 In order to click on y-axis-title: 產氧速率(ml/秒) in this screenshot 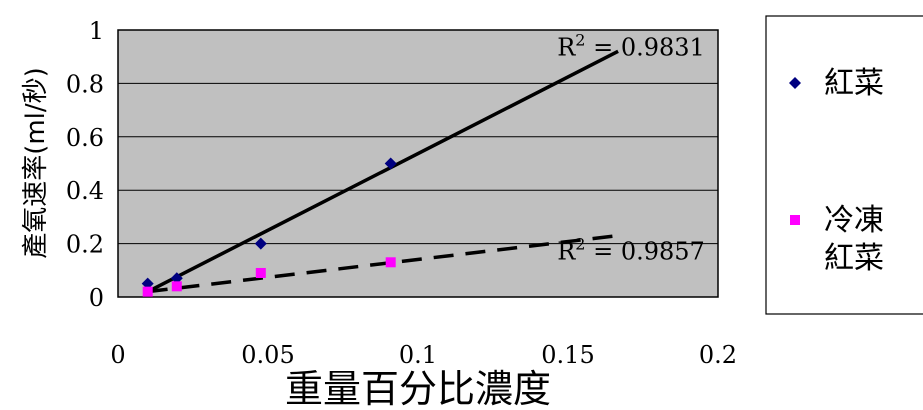, I will do `click(36, 163)`.